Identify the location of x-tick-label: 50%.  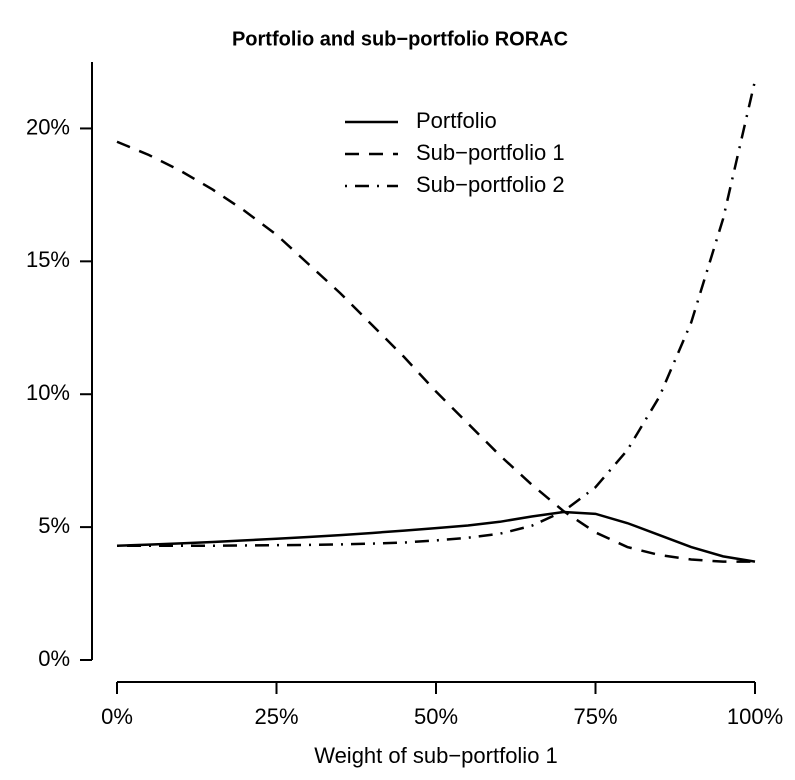
(436, 716).